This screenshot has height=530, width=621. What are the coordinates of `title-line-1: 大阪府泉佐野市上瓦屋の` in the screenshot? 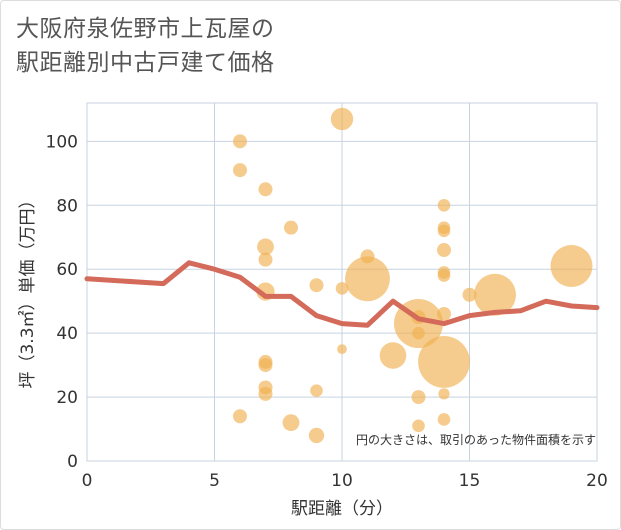 It's located at (145, 29).